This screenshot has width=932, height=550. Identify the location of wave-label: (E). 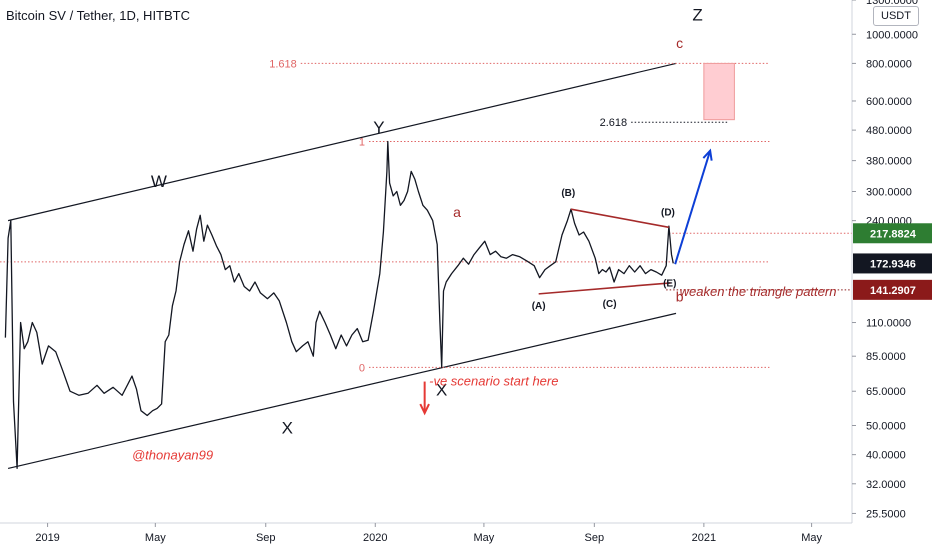
(669, 283).